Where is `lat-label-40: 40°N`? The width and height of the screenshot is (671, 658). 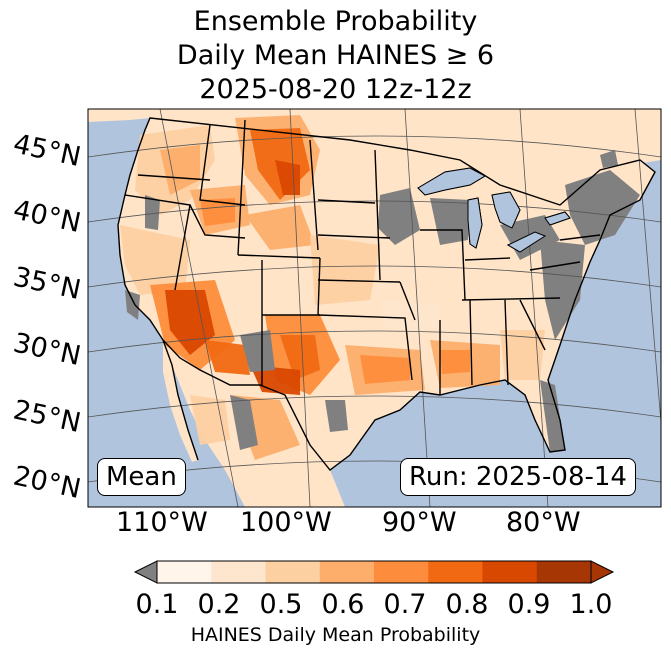
lat-label-40: 40°N is located at coordinates (47, 217).